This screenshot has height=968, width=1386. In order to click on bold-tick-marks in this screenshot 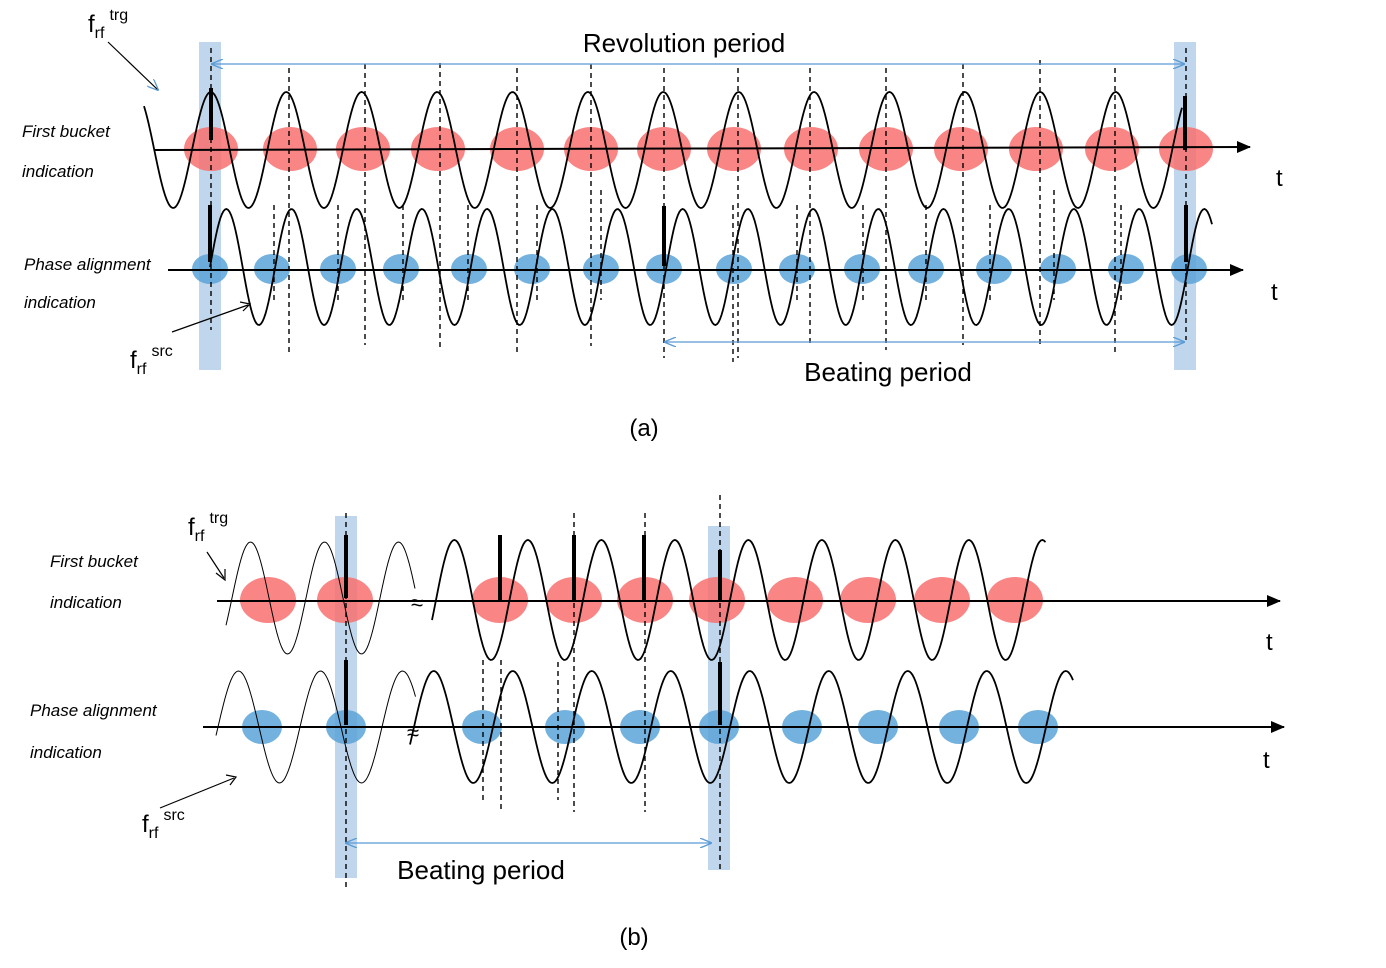, I will do `click(698, 177)`.